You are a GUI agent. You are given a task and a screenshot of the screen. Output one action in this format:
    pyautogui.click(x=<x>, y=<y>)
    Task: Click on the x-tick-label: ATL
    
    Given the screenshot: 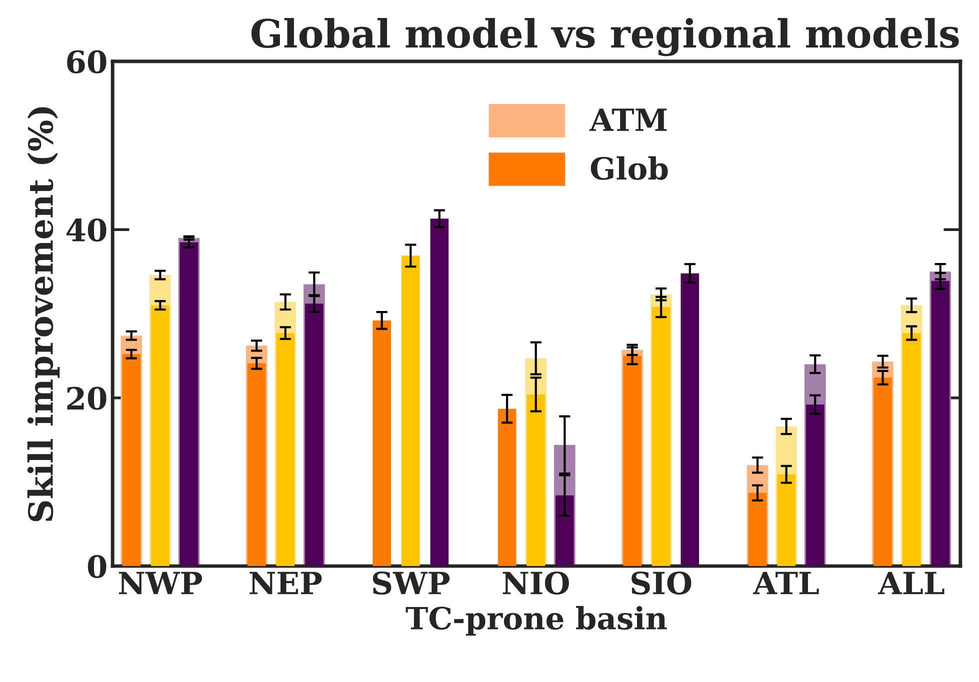 What is the action you would take?
    pyautogui.click(x=785, y=583)
    